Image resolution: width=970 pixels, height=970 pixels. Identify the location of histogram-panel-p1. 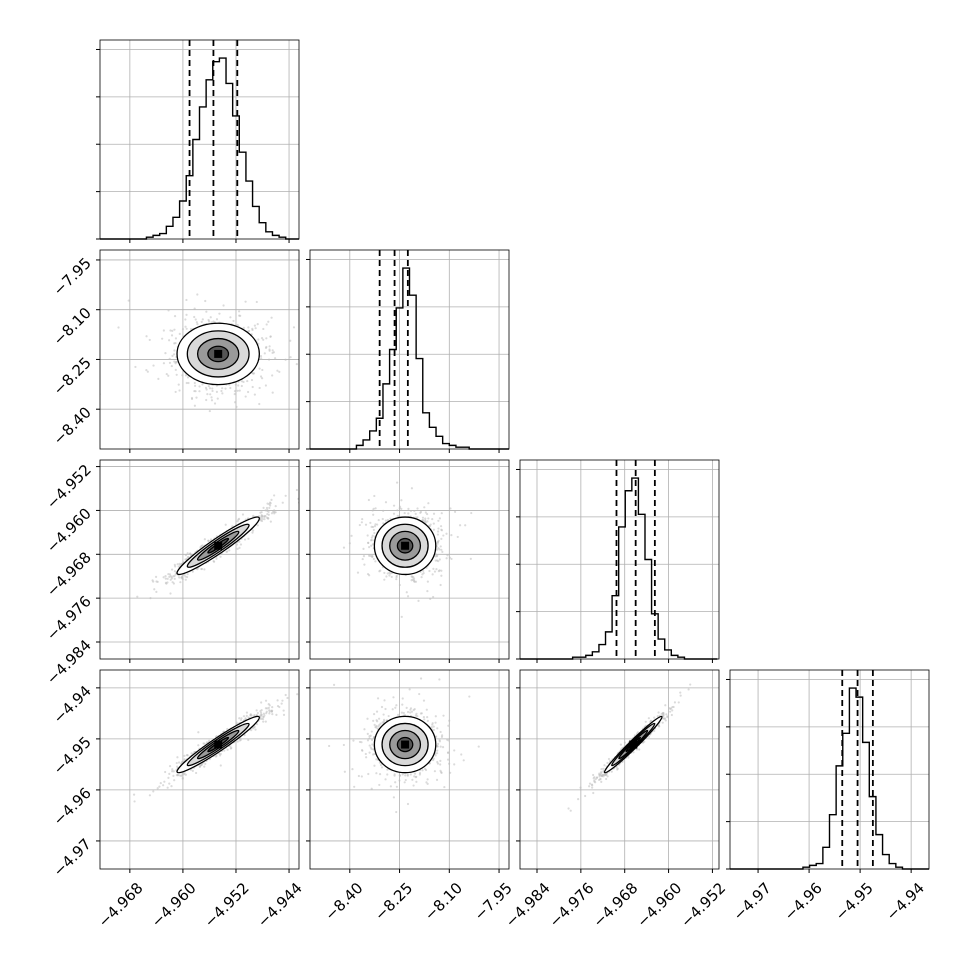
(198, 141).